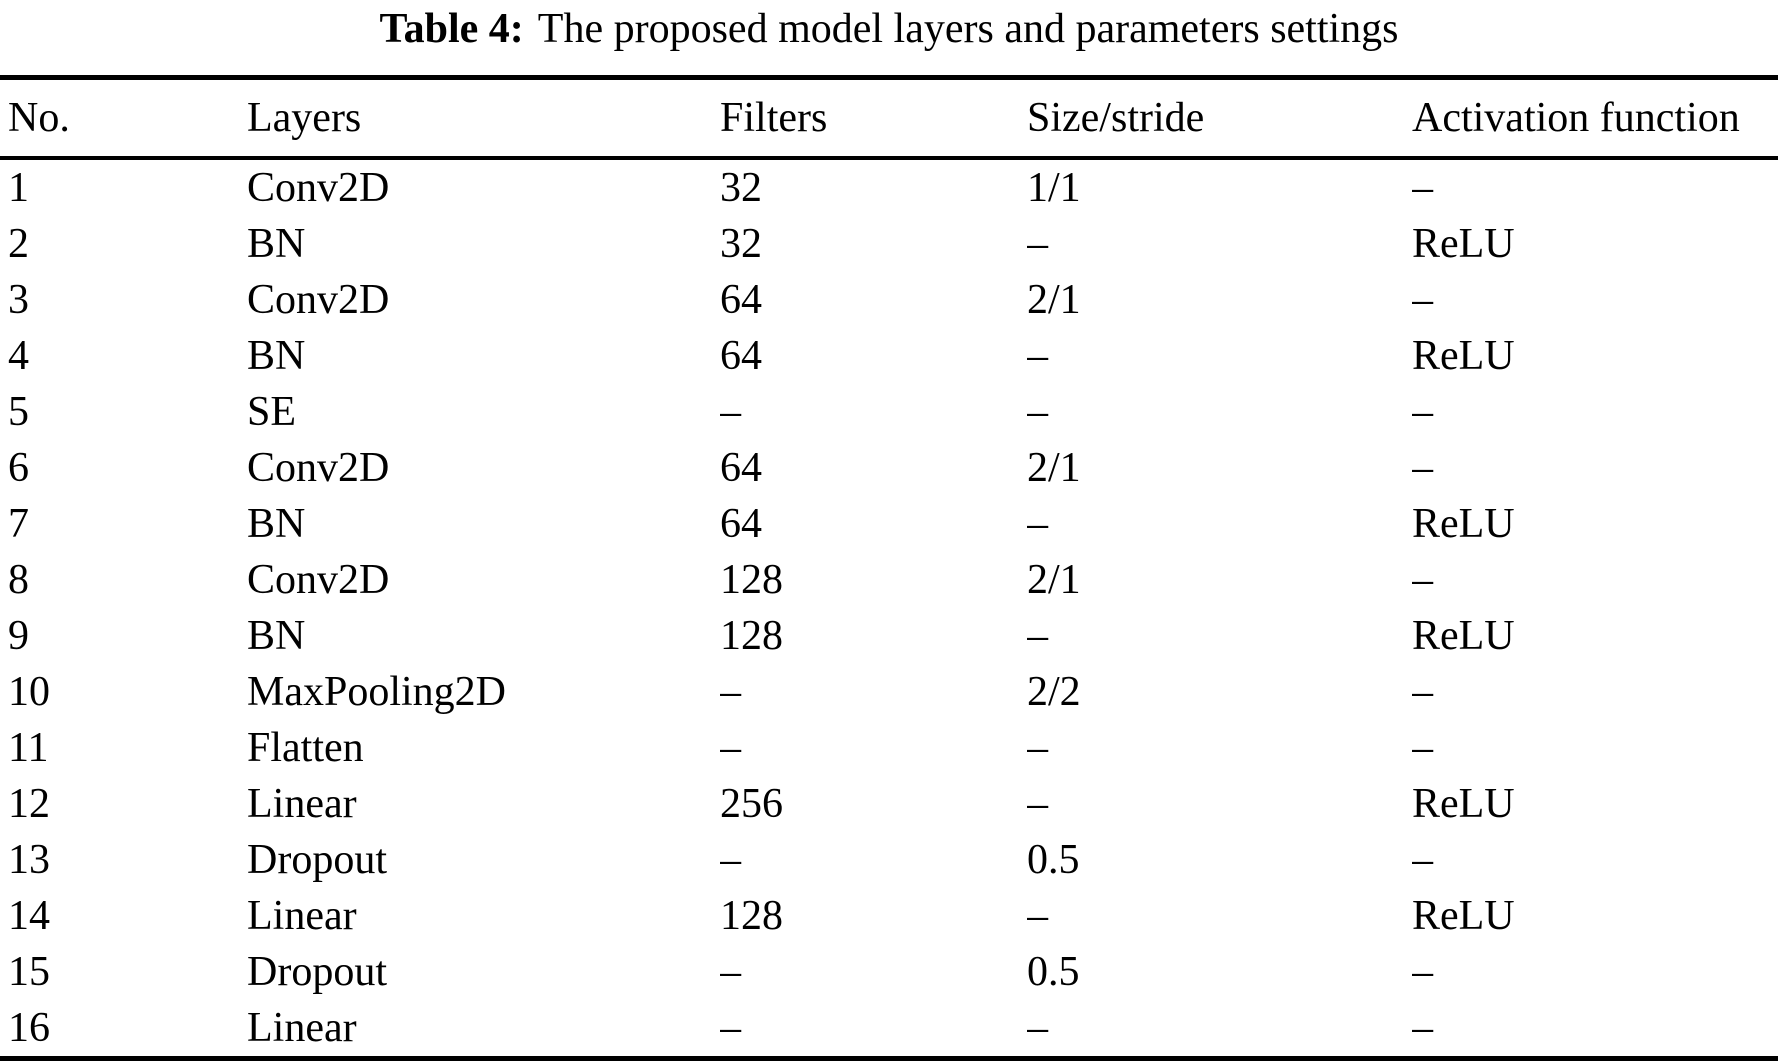 This screenshot has height=1062, width=1778. What do you see at coordinates (377, 692) in the screenshot?
I see `table-cell: MaxPooling2D` at bounding box center [377, 692].